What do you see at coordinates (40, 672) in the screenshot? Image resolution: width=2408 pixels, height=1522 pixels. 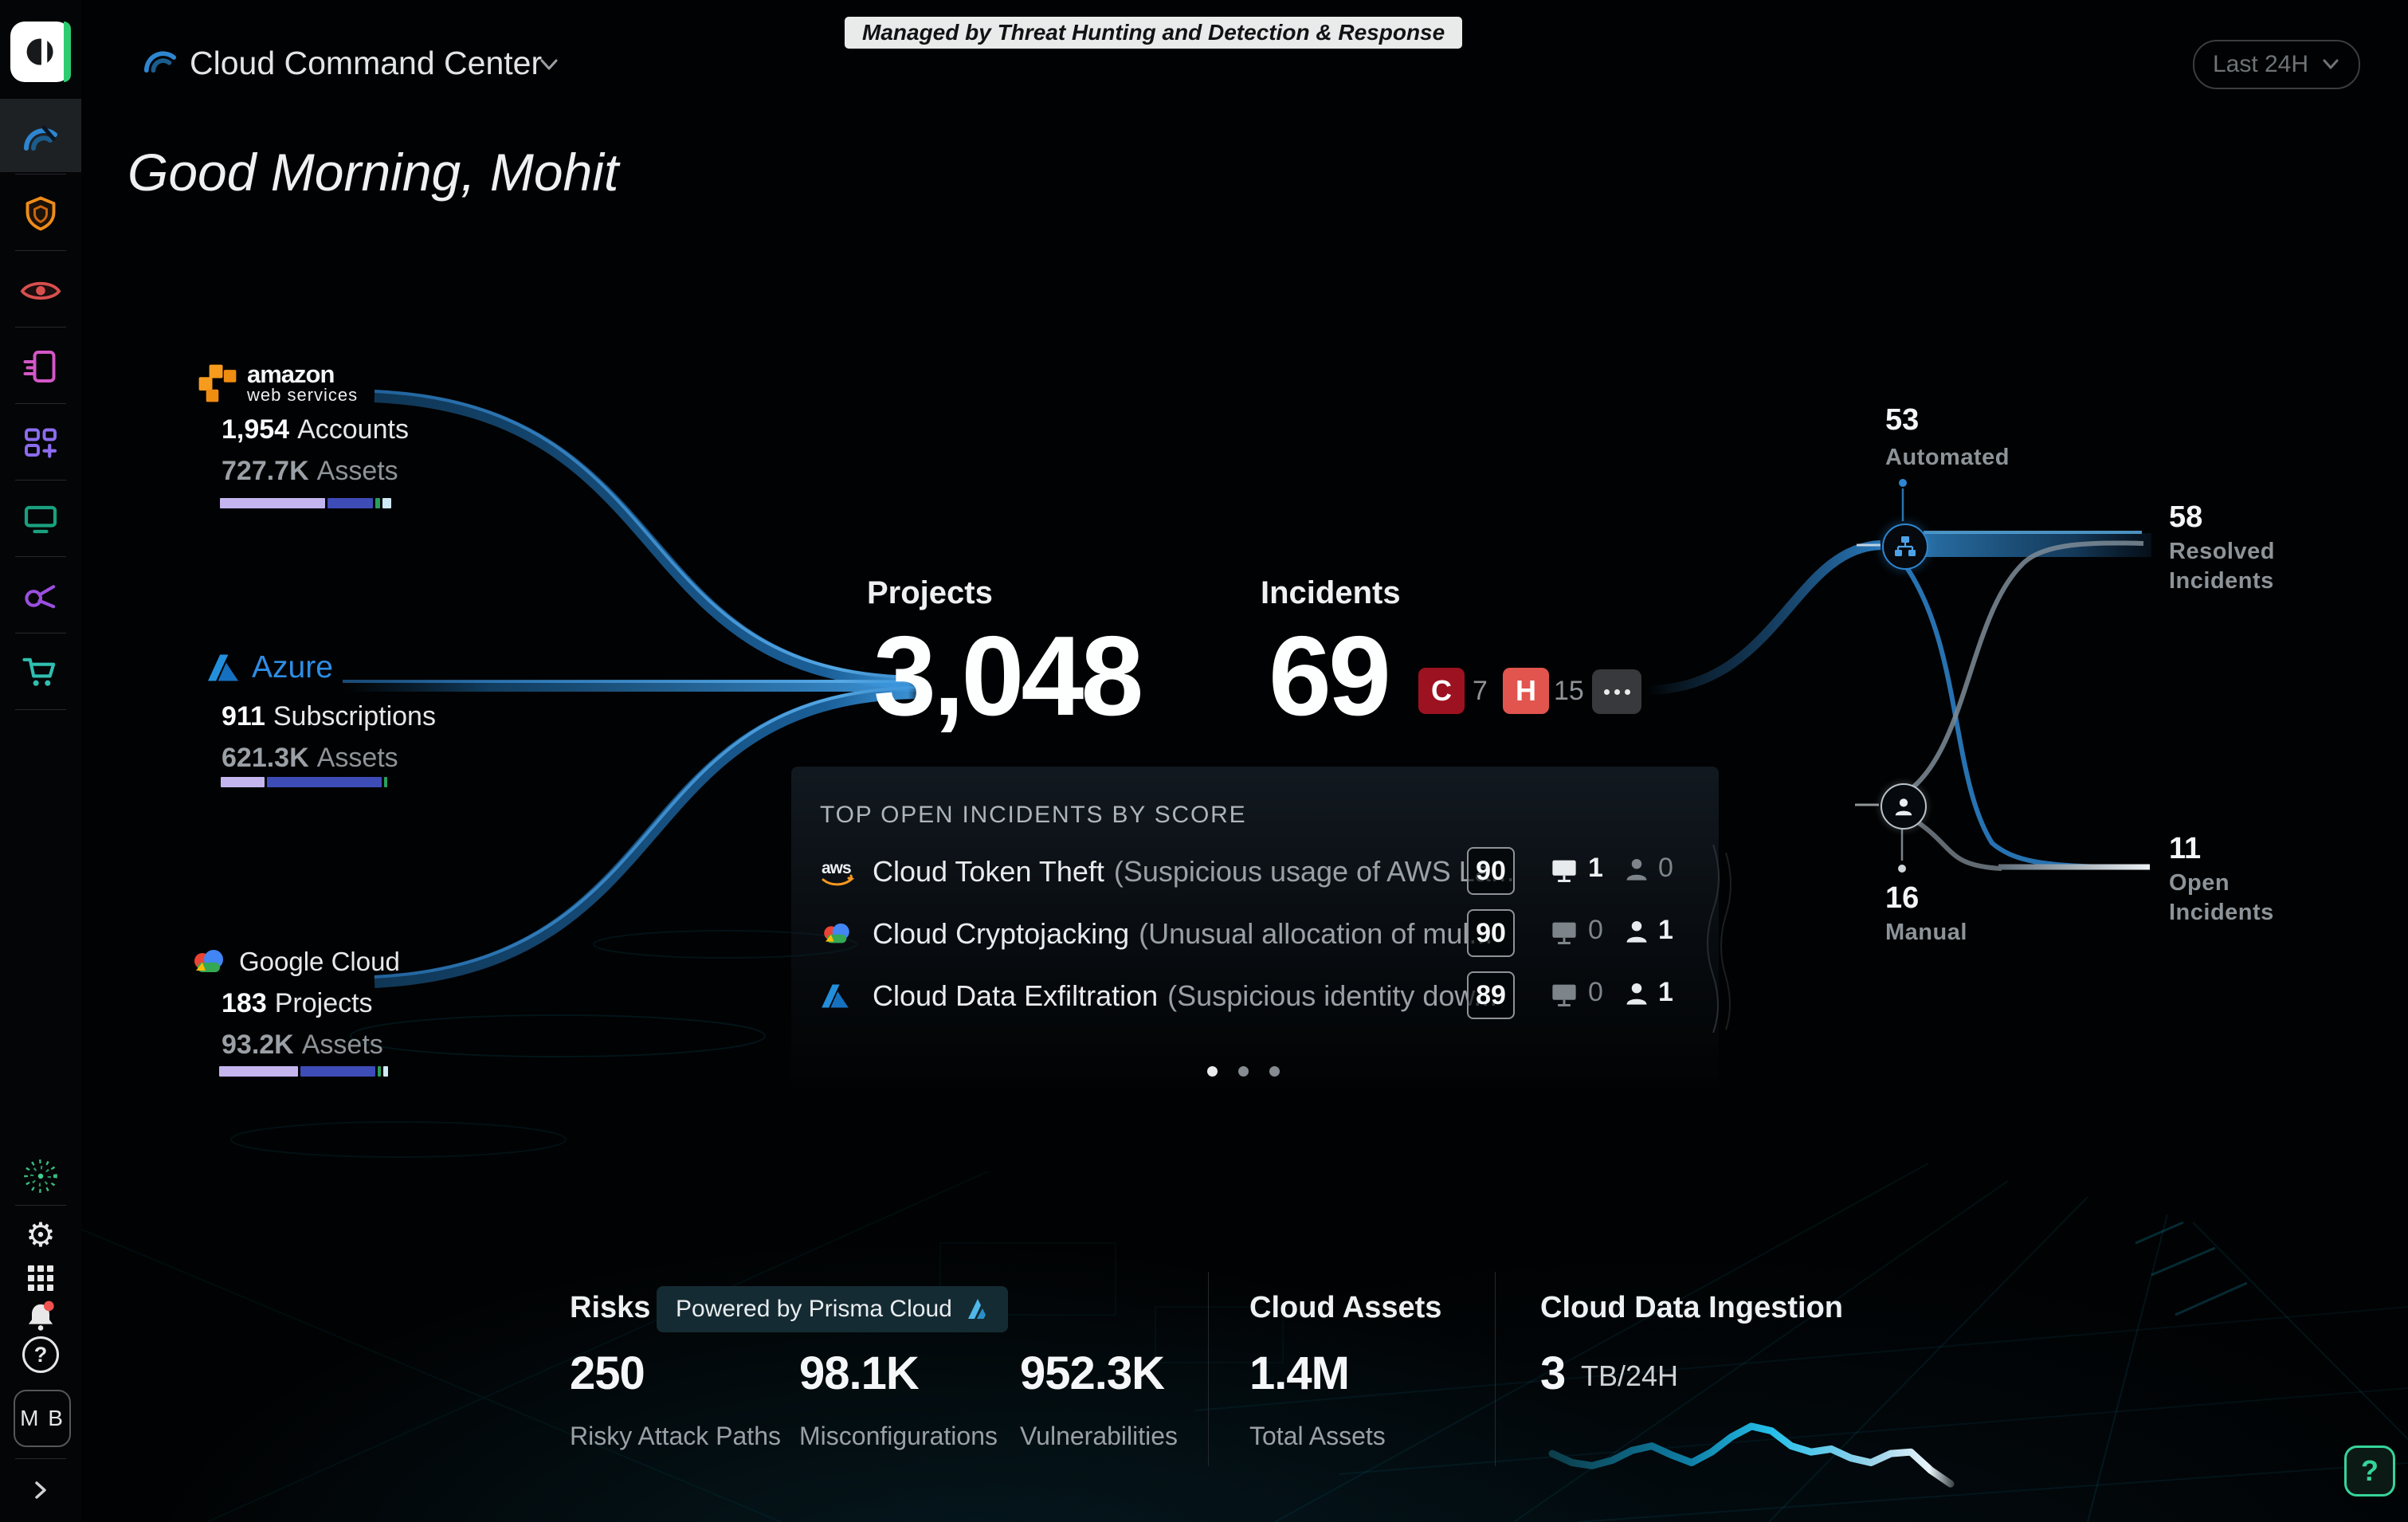 I see `sidebar-item-marketplace` at bounding box center [40, 672].